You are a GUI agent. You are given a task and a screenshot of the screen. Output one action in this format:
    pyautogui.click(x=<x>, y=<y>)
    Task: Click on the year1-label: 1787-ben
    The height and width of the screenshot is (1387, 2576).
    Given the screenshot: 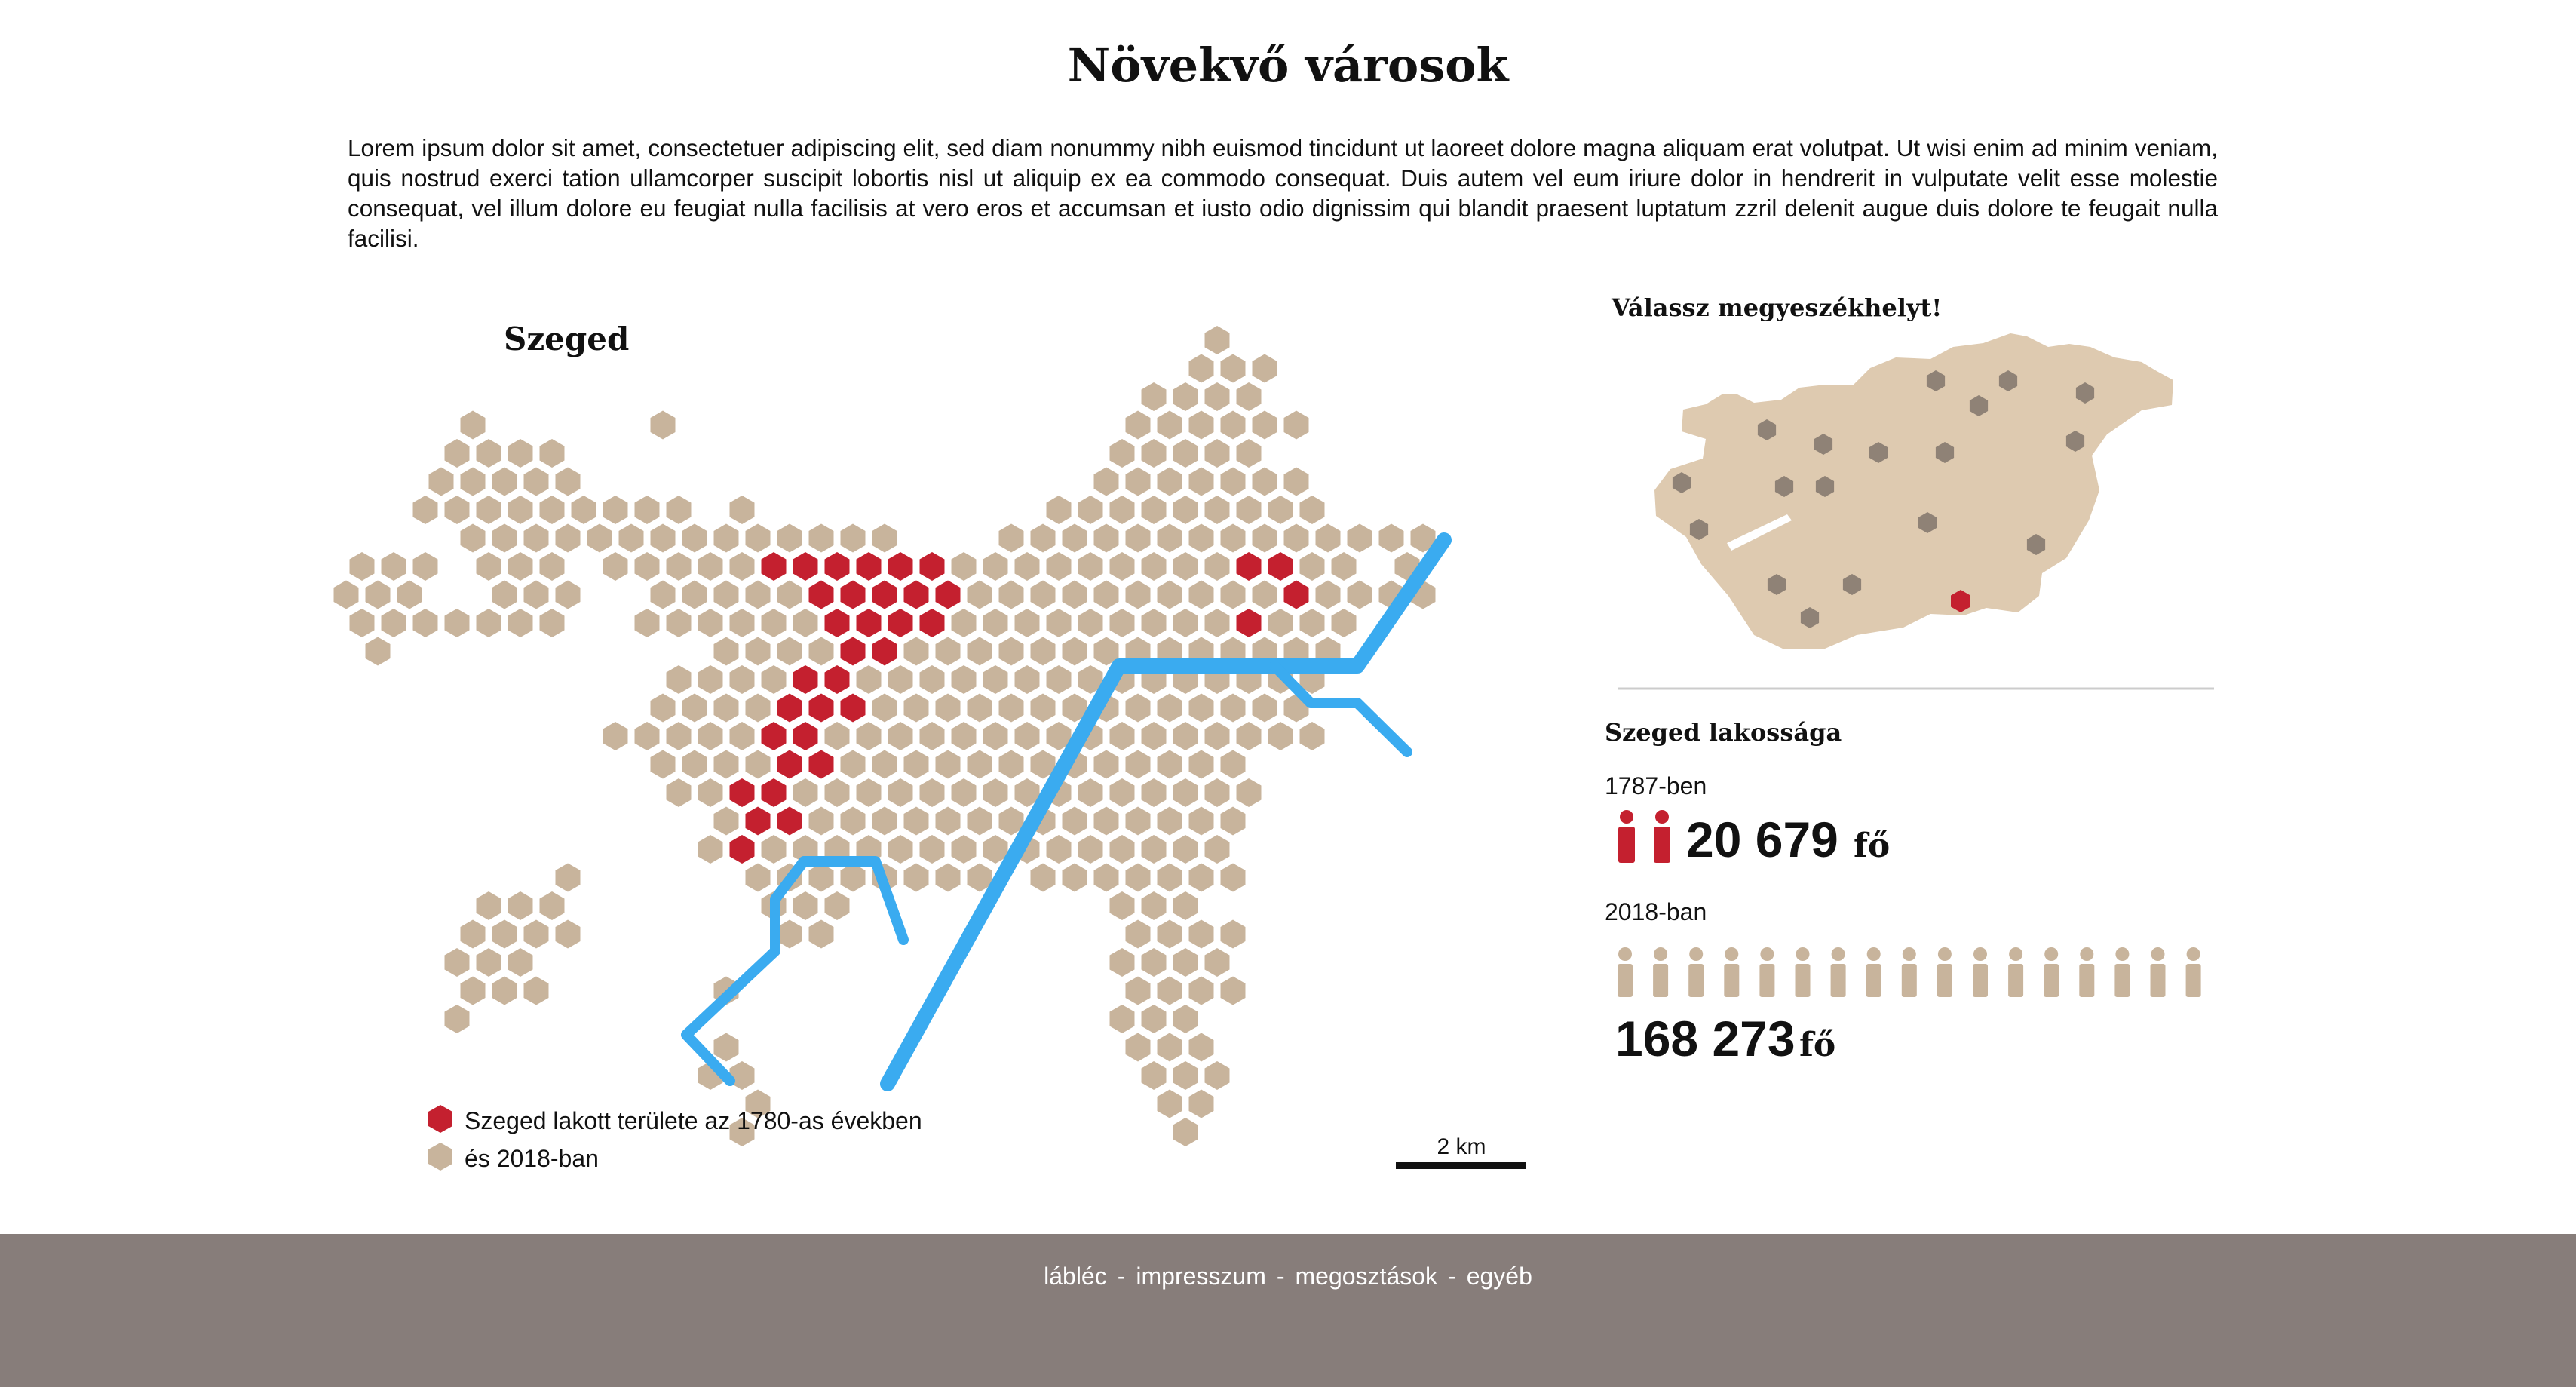 What is the action you would take?
    pyautogui.click(x=1656, y=786)
    